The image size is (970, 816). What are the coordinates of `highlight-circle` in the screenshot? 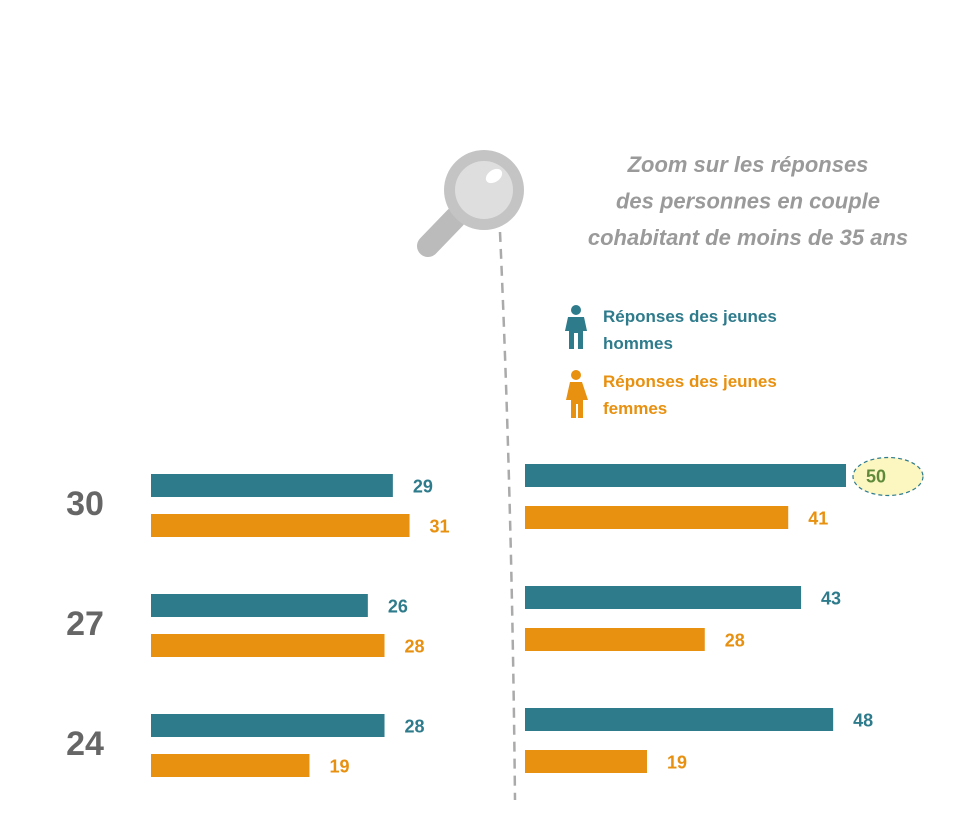 It's located at (888, 476).